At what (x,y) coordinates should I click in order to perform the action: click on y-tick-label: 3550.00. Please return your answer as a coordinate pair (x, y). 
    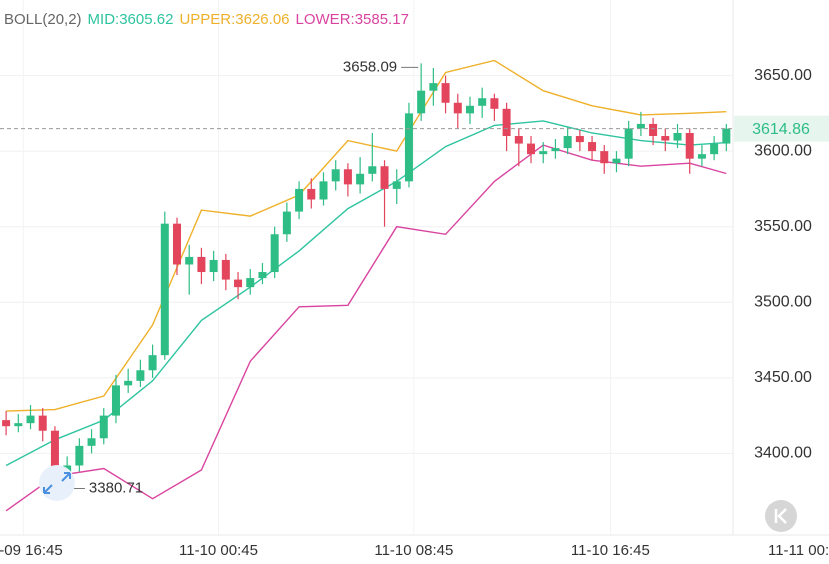
    Looking at the image, I should click on (783, 226).